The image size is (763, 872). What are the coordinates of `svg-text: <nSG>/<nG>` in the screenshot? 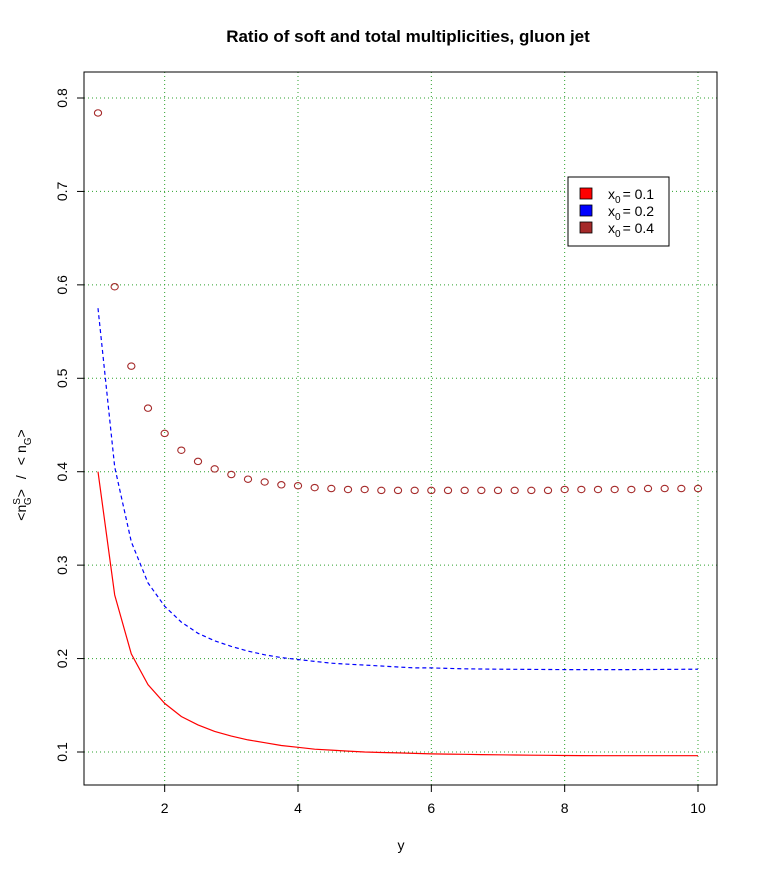 It's located at (23, 474).